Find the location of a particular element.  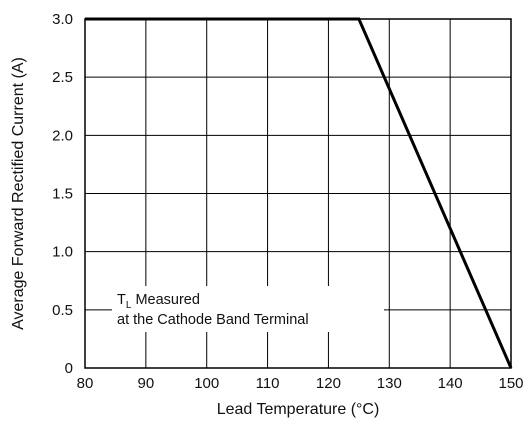

annotation-line-2: at the Cathode Band Terminal is located at coordinates (213, 320).